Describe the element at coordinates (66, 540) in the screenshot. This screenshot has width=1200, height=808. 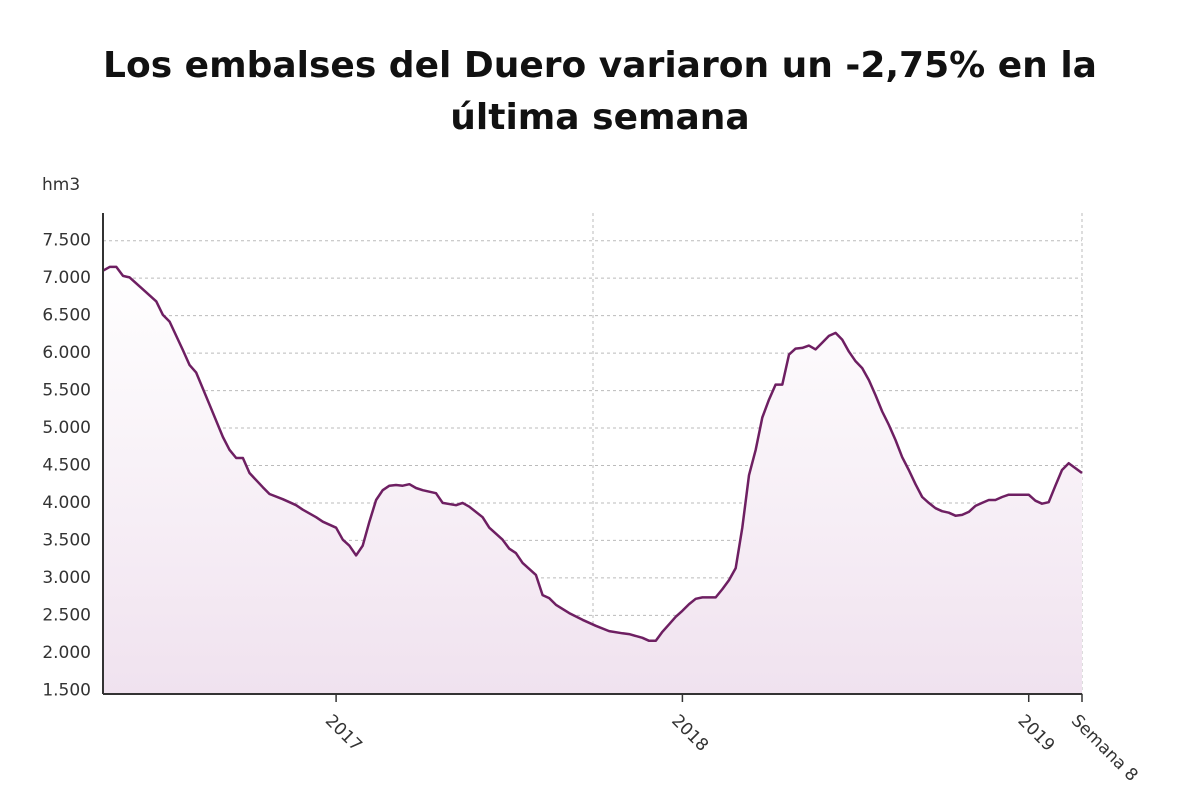
I see `y-tick-label: 3.500` at that location.